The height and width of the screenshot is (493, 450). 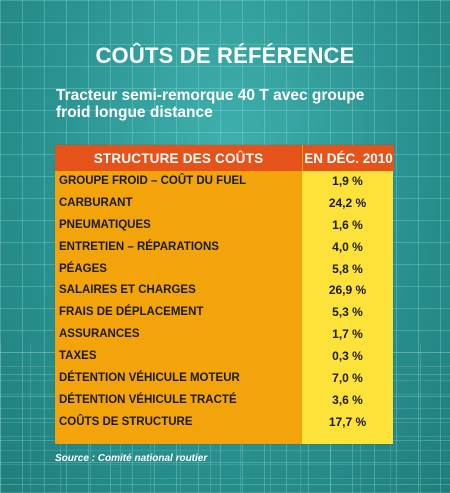 What do you see at coordinates (224, 226) in the screenshot?
I see `table-row: PNEUMATIQUES 1,6 %` at bounding box center [224, 226].